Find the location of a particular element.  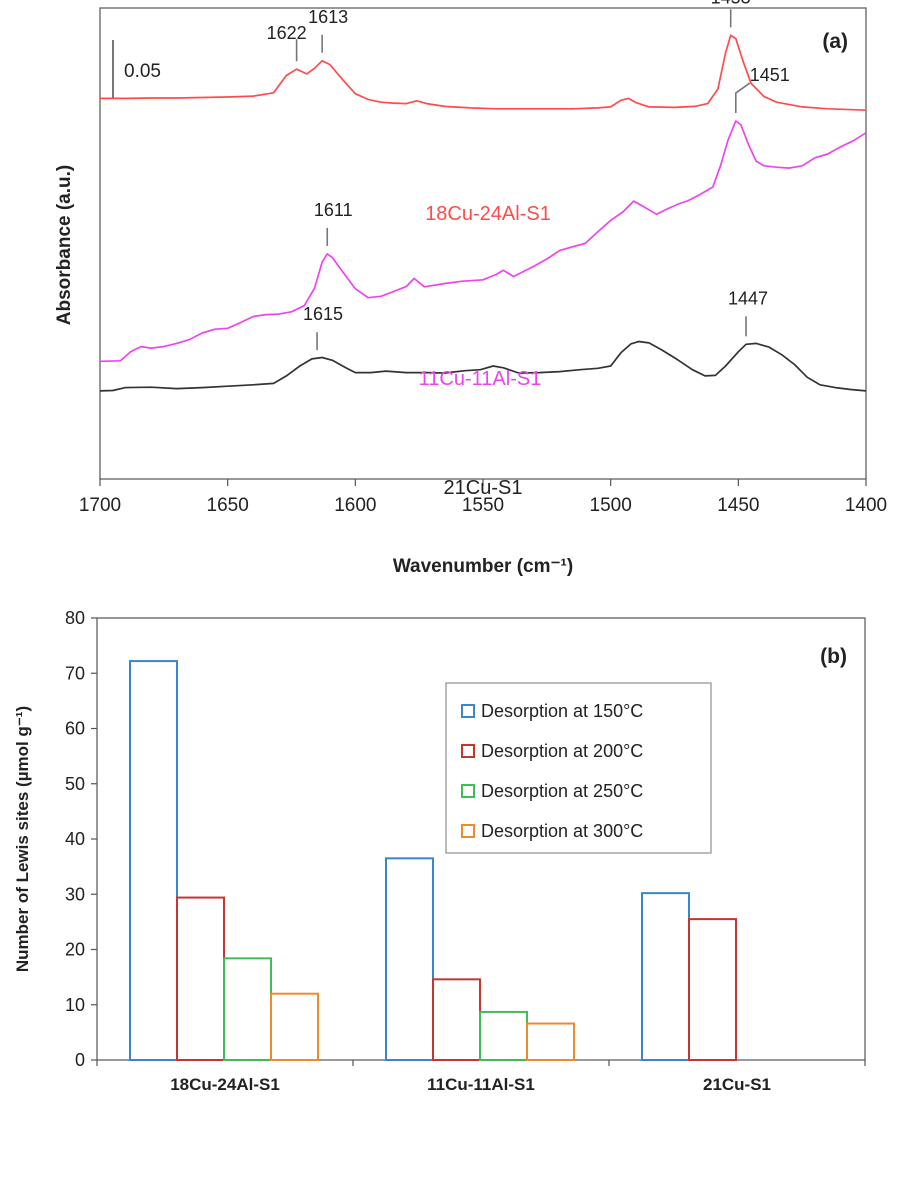

annotation-1447: 1447 is located at coordinates (748, 298).